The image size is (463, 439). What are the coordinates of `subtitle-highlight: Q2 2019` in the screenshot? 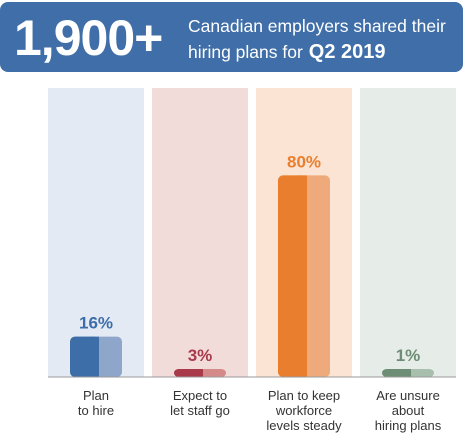 It's located at (347, 52).